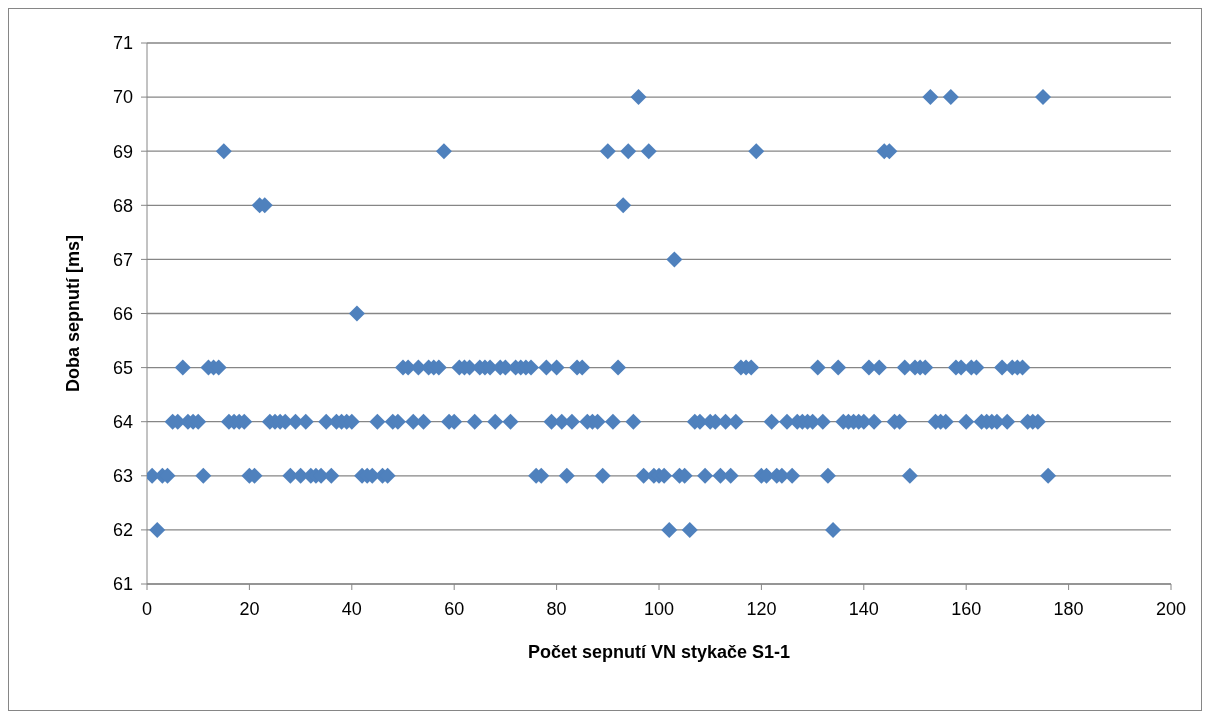 The width and height of the screenshot is (1208, 719). Describe the element at coordinates (122, 422) in the screenshot. I see `y-tick-label: 64` at that location.